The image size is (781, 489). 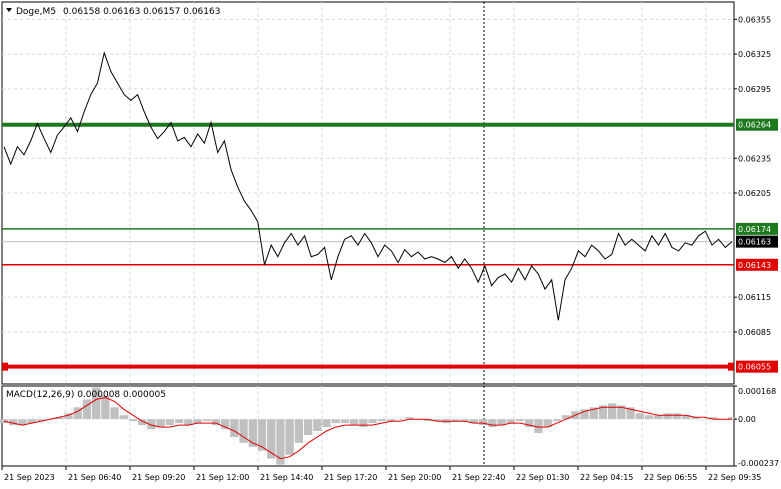 What do you see at coordinates (478, 477) in the screenshot?
I see `time-tick-label: 21 Sep 22:40` at bounding box center [478, 477].